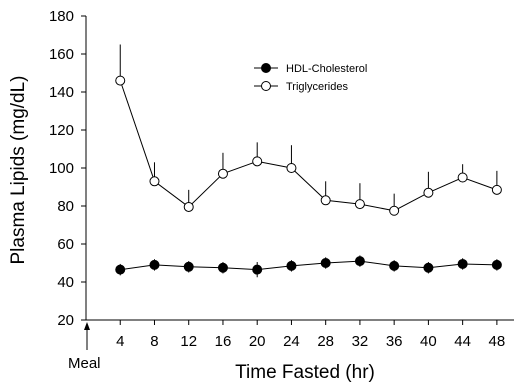  Describe the element at coordinates (291, 341) in the screenshot. I see `x-tick-label: 24` at that location.